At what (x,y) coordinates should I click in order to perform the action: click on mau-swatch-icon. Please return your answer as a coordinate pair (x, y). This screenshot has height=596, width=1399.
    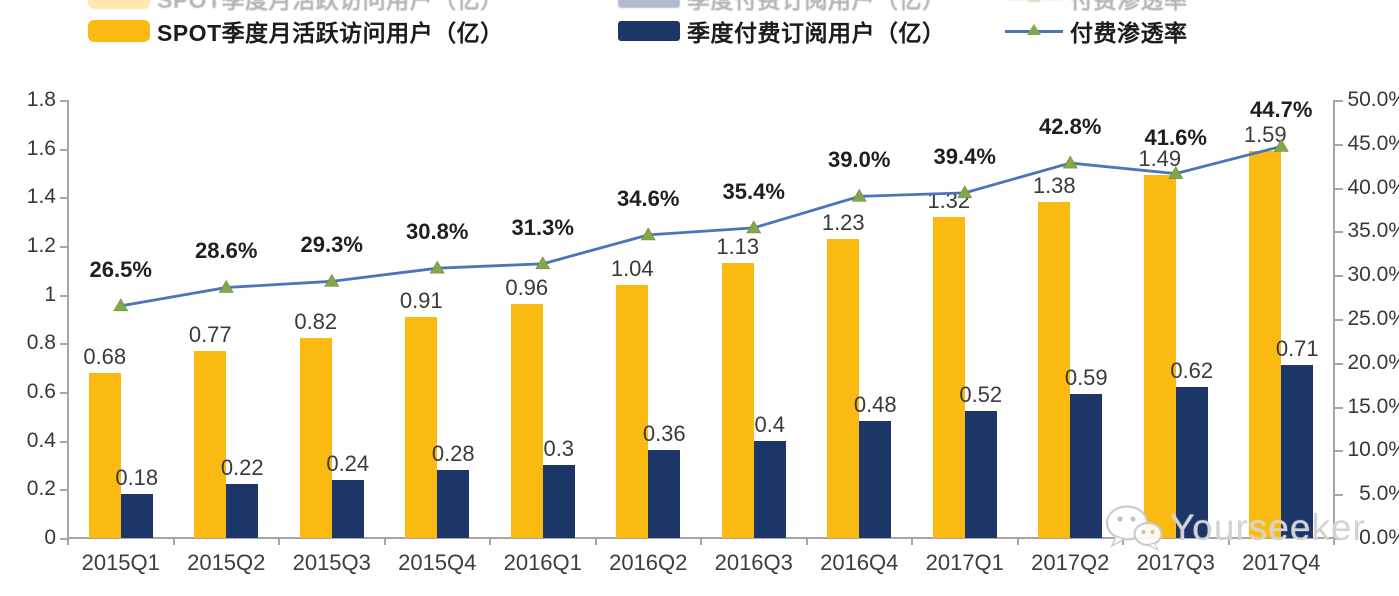
    Looking at the image, I should click on (119, 4).